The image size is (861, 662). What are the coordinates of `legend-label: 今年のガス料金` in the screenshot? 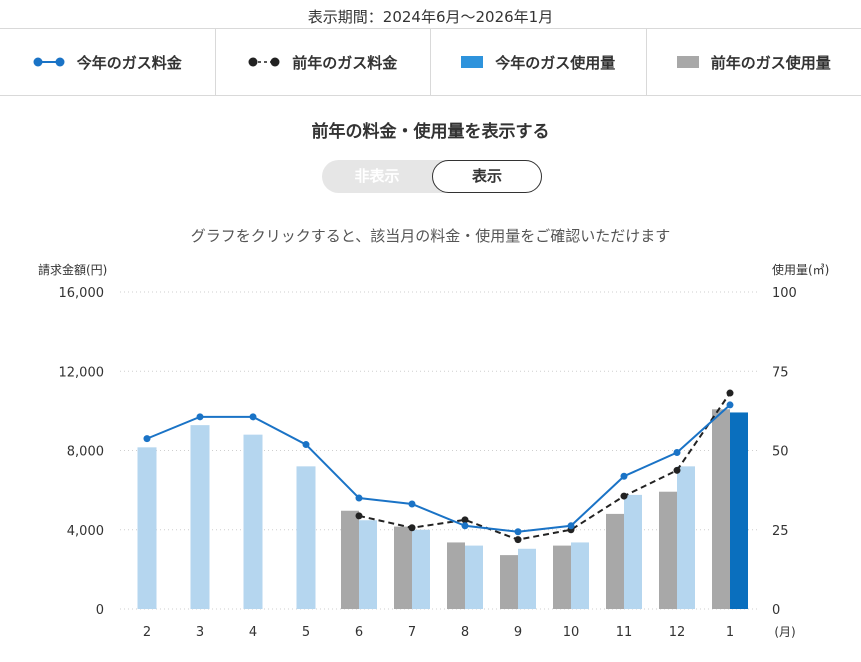 It's located at (129, 62).